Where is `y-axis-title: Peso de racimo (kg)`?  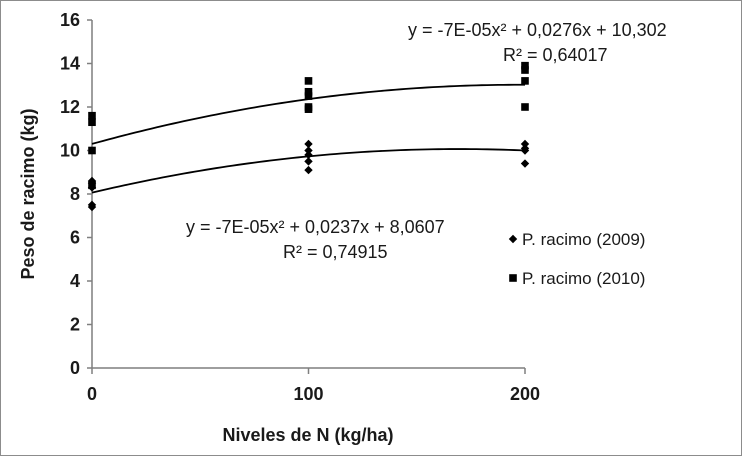 y-axis-title: Peso de racimo (kg) is located at coordinates (28, 193).